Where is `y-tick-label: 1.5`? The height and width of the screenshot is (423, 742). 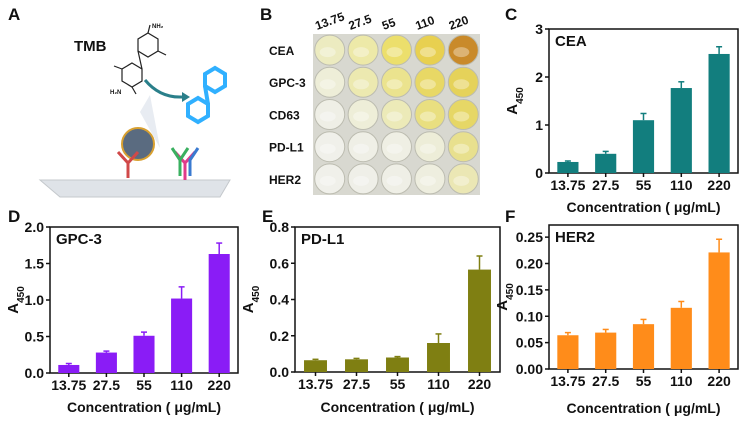 y-tick-label: 1.5 is located at coordinates (35, 264).